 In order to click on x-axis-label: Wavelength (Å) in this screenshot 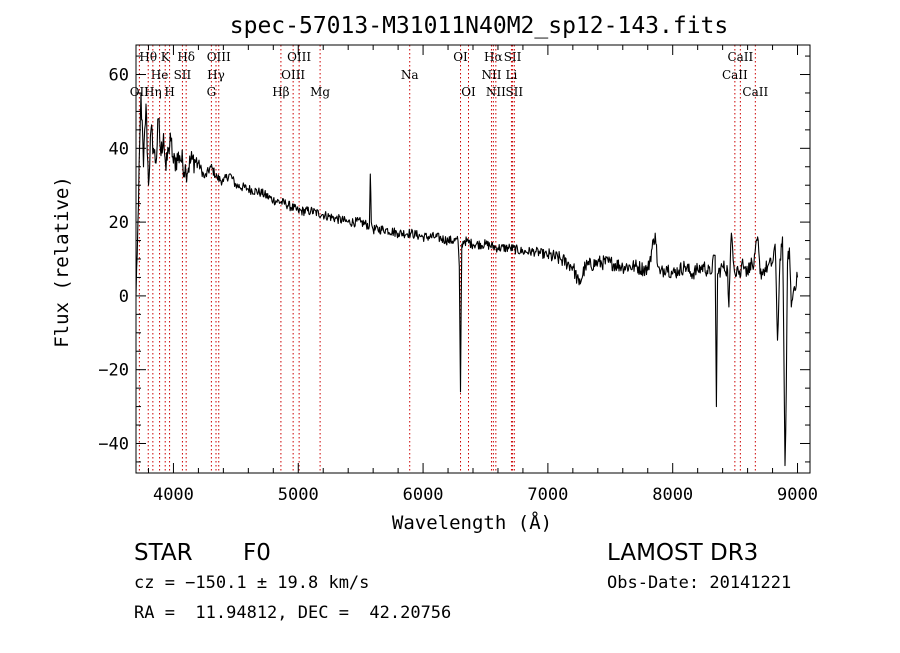, I will do `click(472, 522)`.